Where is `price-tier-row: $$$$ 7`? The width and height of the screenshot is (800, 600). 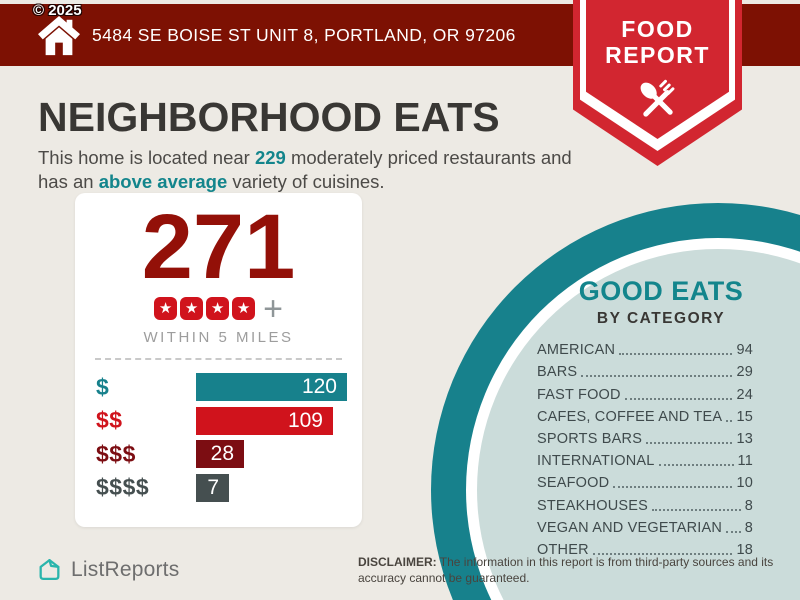 price-tier-row: $$$$ 7 is located at coordinates (229, 487).